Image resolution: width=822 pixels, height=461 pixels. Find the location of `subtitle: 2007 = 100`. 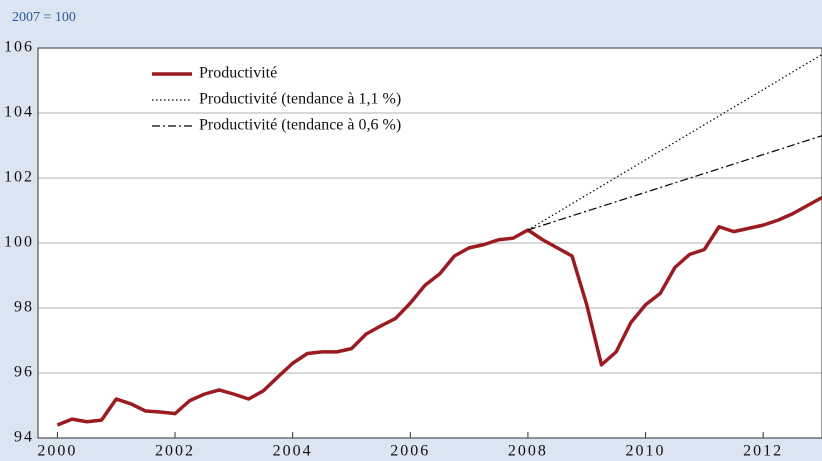

subtitle: 2007 = 100 is located at coordinates (44, 17).